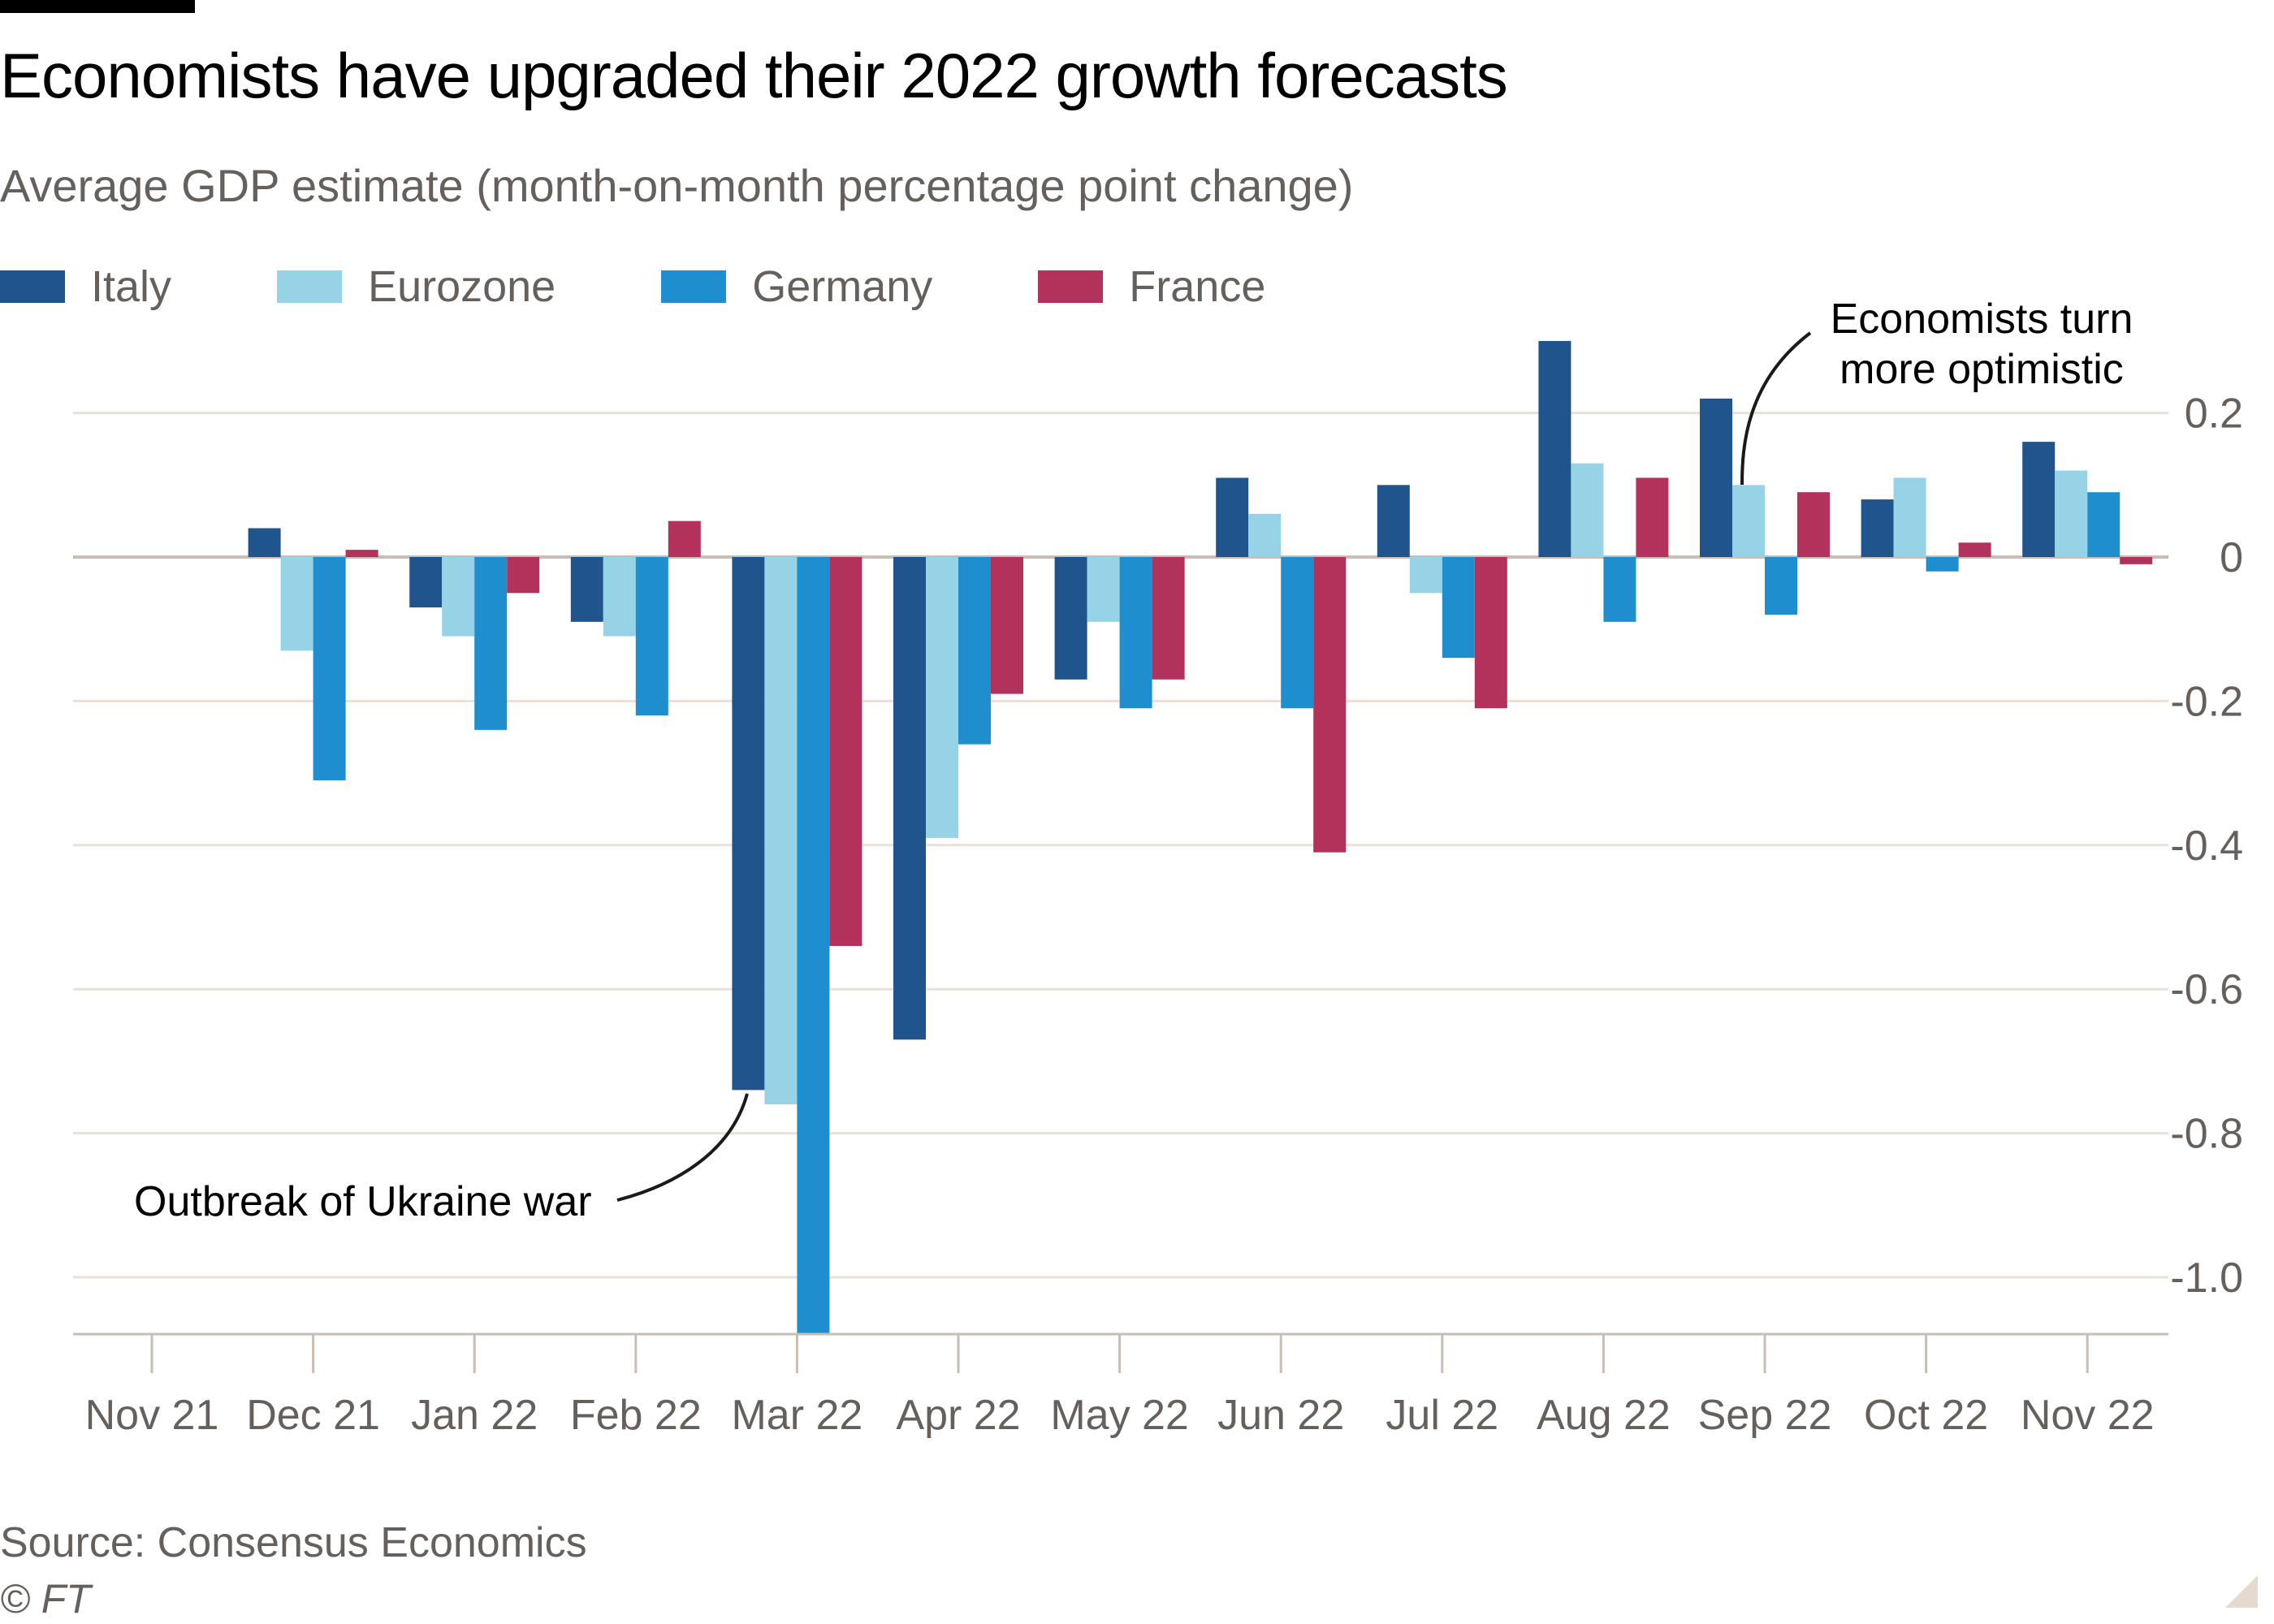  I want to click on legend: Italy Eurozone Germany France, so click(685, 286).